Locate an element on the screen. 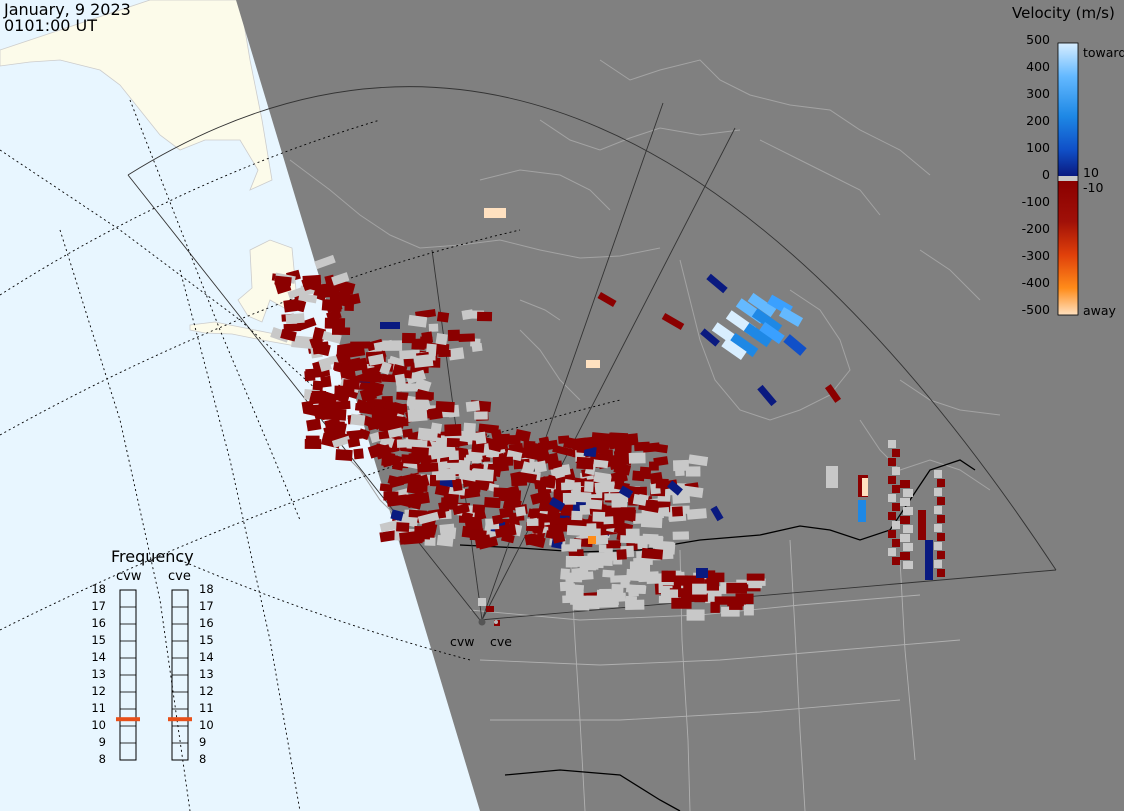 Image resolution: width=1124 pixels, height=811 pixels. radar-label-cvw: cvw is located at coordinates (129, 576).